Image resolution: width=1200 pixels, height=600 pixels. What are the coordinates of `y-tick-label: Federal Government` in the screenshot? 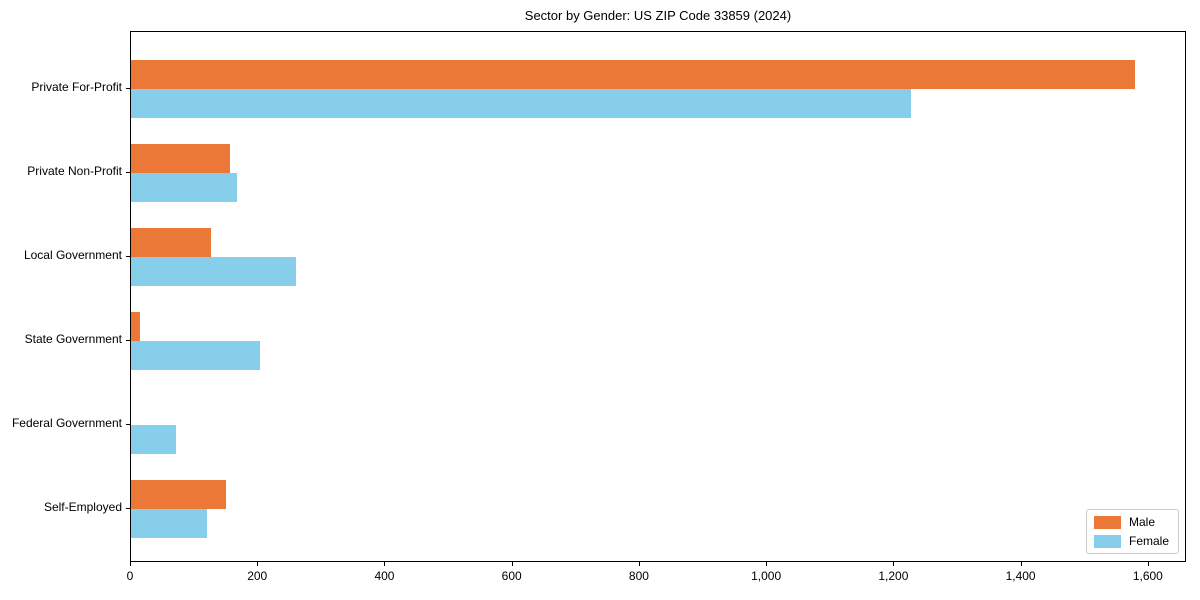 It's located at (66, 423).